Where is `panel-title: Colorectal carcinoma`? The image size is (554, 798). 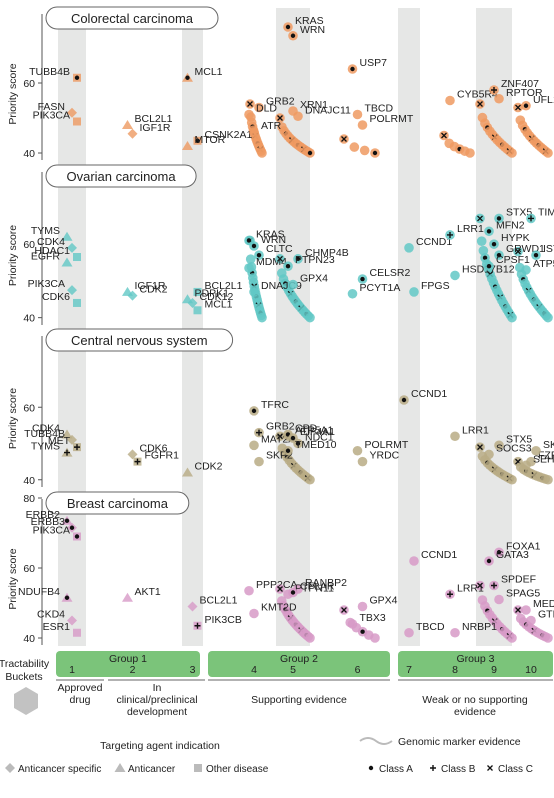 panel-title: Colorectal carcinoma is located at coordinates (132, 18).